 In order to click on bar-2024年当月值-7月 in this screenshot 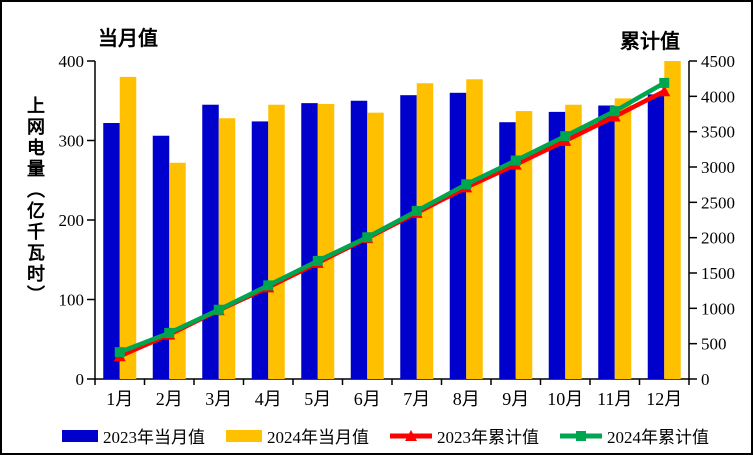, I will do `click(425, 231)`.